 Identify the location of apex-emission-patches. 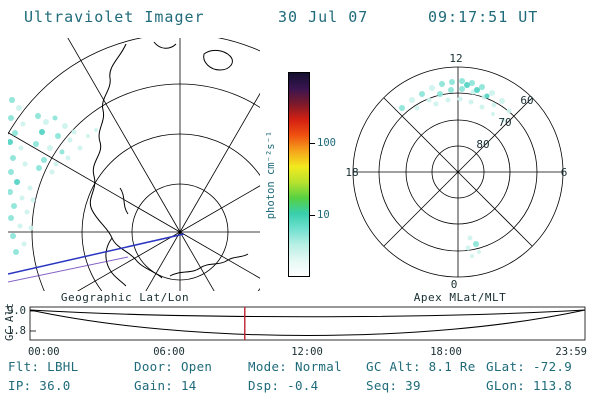
(455, 168).